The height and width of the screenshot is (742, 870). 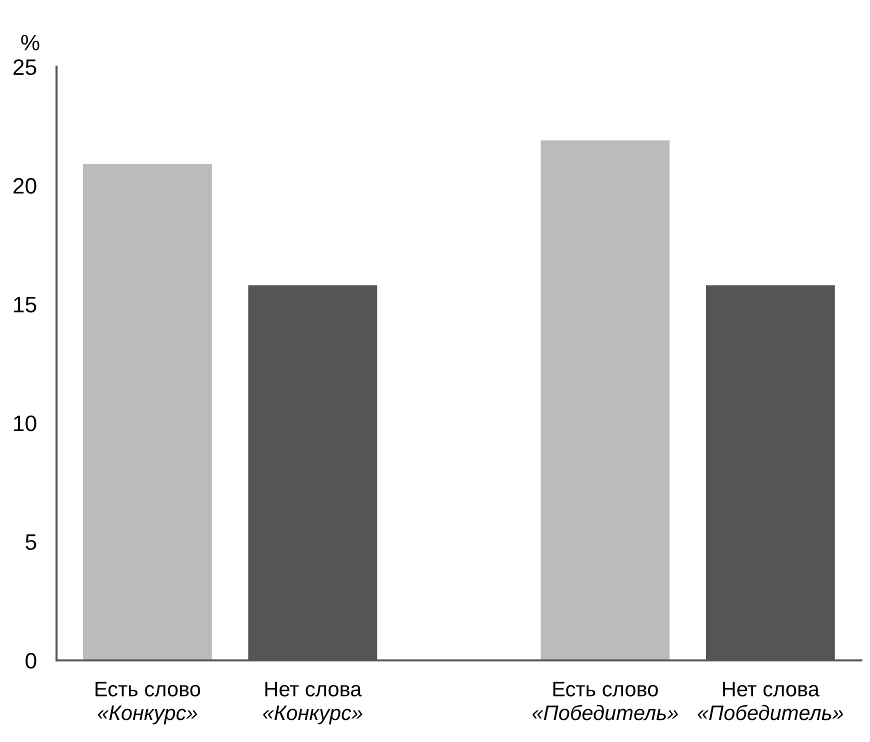 What do you see at coordinates (148, 703) in the screenshot?
I see `x-tick-label: Есть слово «Конкурс»` at bounding box center [148, 703].